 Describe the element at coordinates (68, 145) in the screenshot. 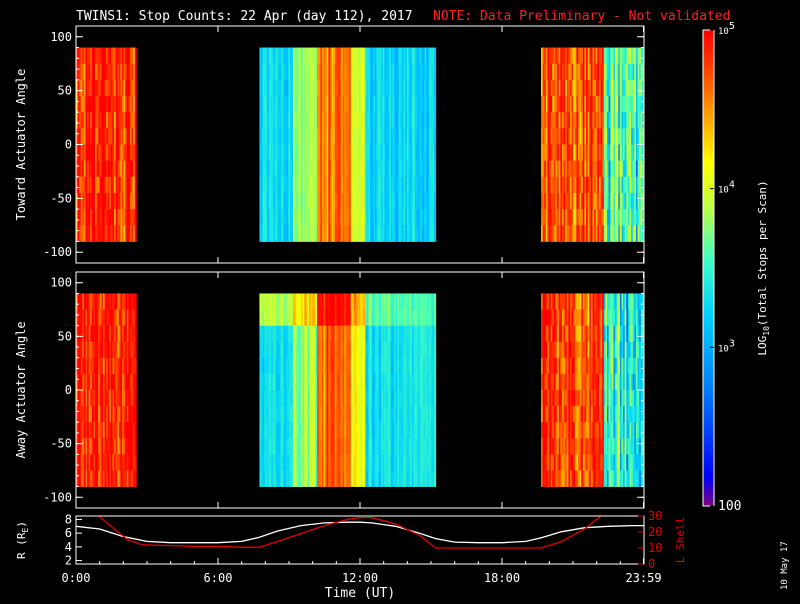

I see `y-tick-label: 0` at that location.